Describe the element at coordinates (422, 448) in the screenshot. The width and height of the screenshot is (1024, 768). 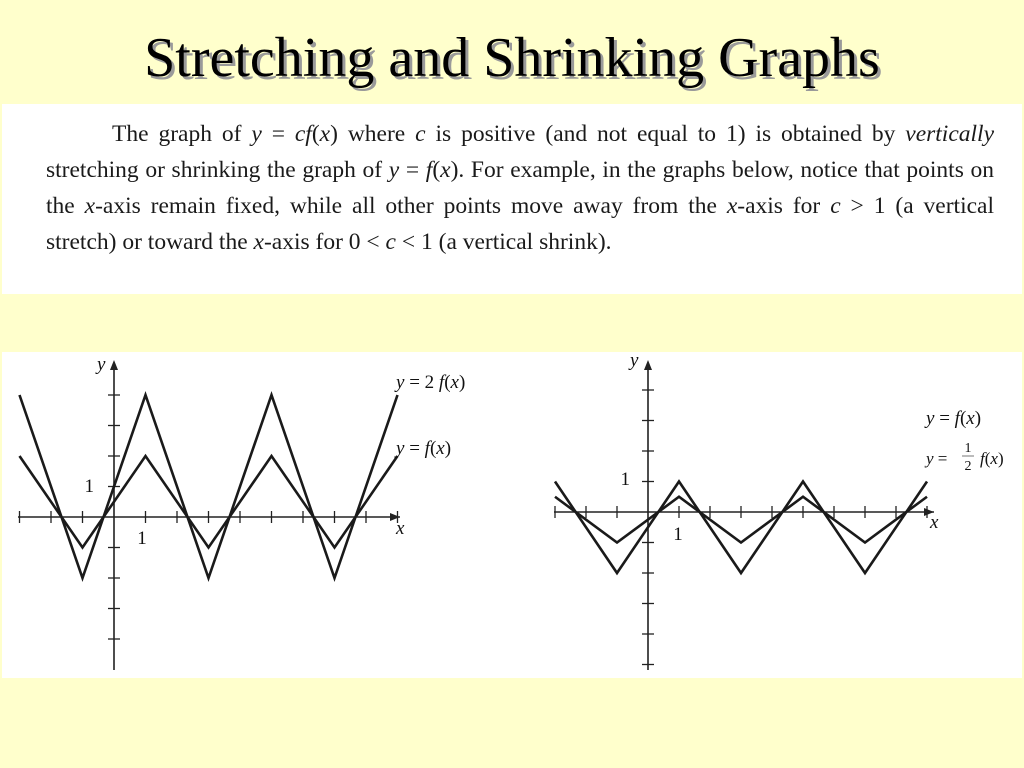
I see `legend-label-fx: y = f(x)` at that location.